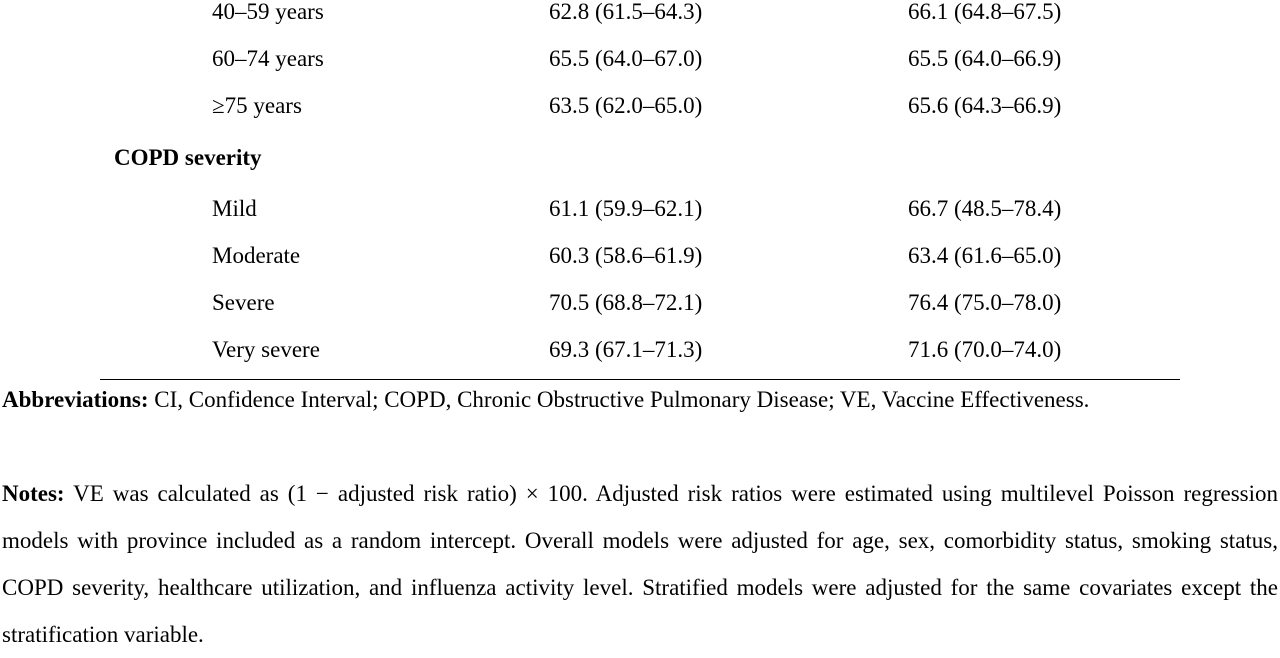  What do you see at coordinates (33, 493) in the screenshot?
I see `notes-label: Notes:` at bounding box center [33, 493].